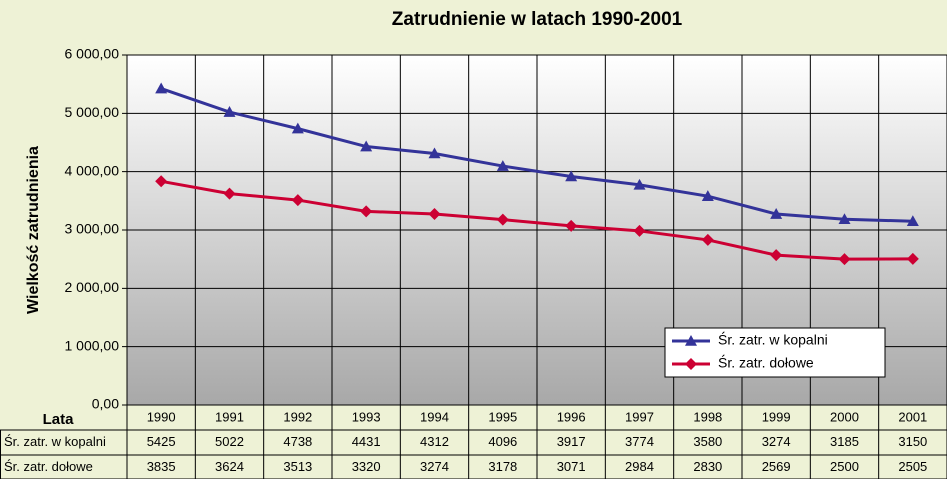 The height and width of the screenshot is (479, 947). I want to click on legend-box, so click(775, 352).